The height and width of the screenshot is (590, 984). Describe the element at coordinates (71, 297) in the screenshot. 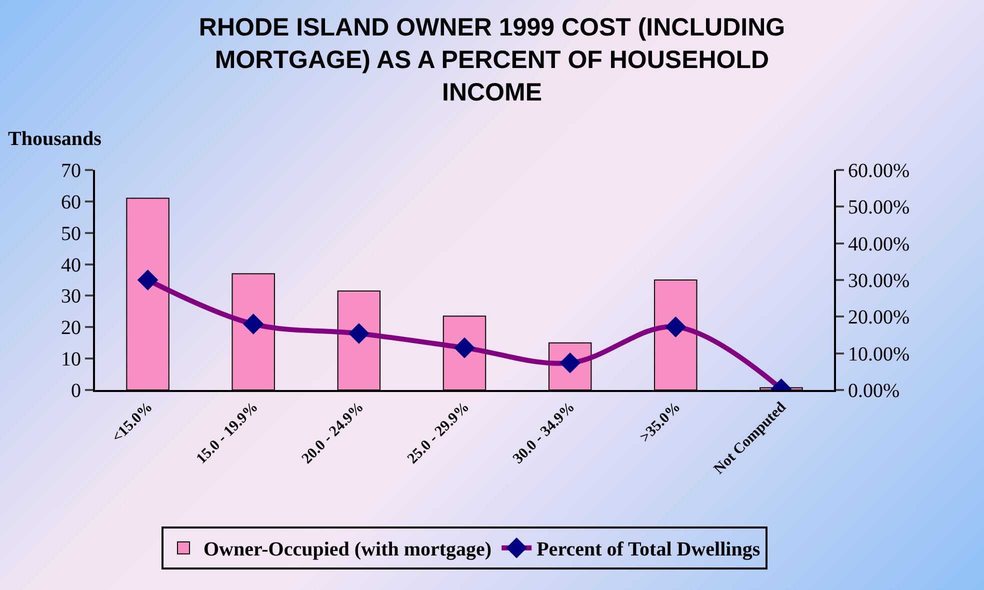

I see `y-tick-label: 30` at that location.